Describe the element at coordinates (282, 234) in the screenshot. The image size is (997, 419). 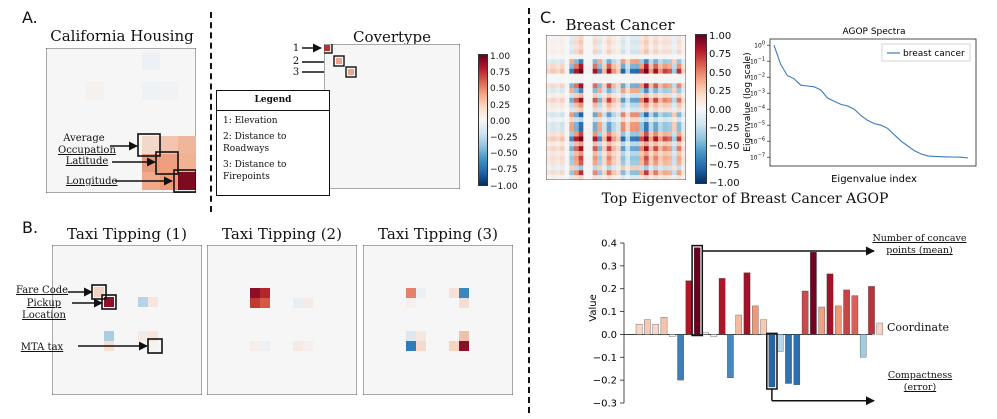
I see `taxi-2-title: Taxi Tipping (2)` at that location.